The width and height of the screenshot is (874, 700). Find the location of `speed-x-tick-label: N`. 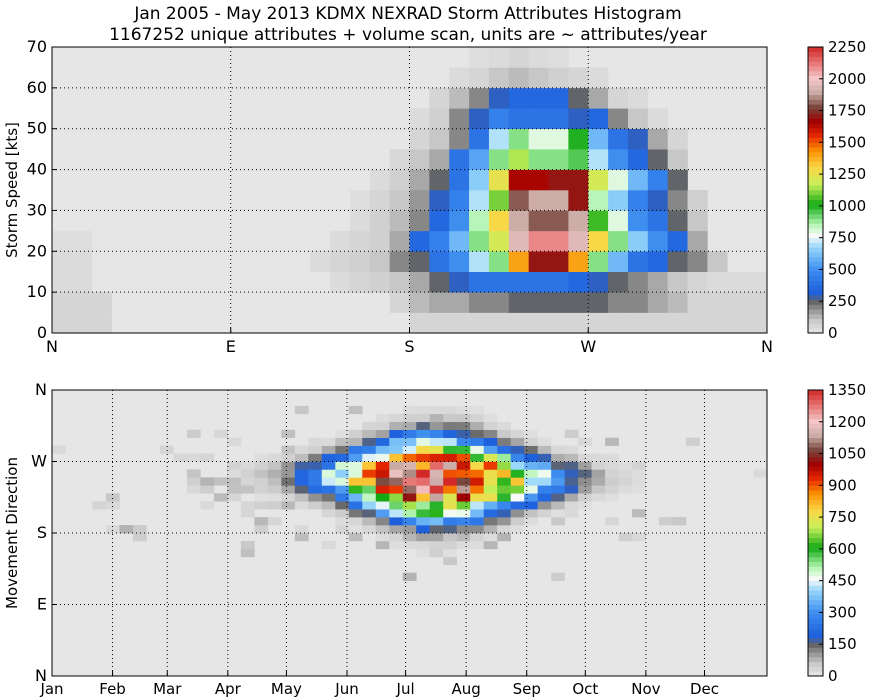

speed-x-tick-label: N is located at coordinates (52, 346).